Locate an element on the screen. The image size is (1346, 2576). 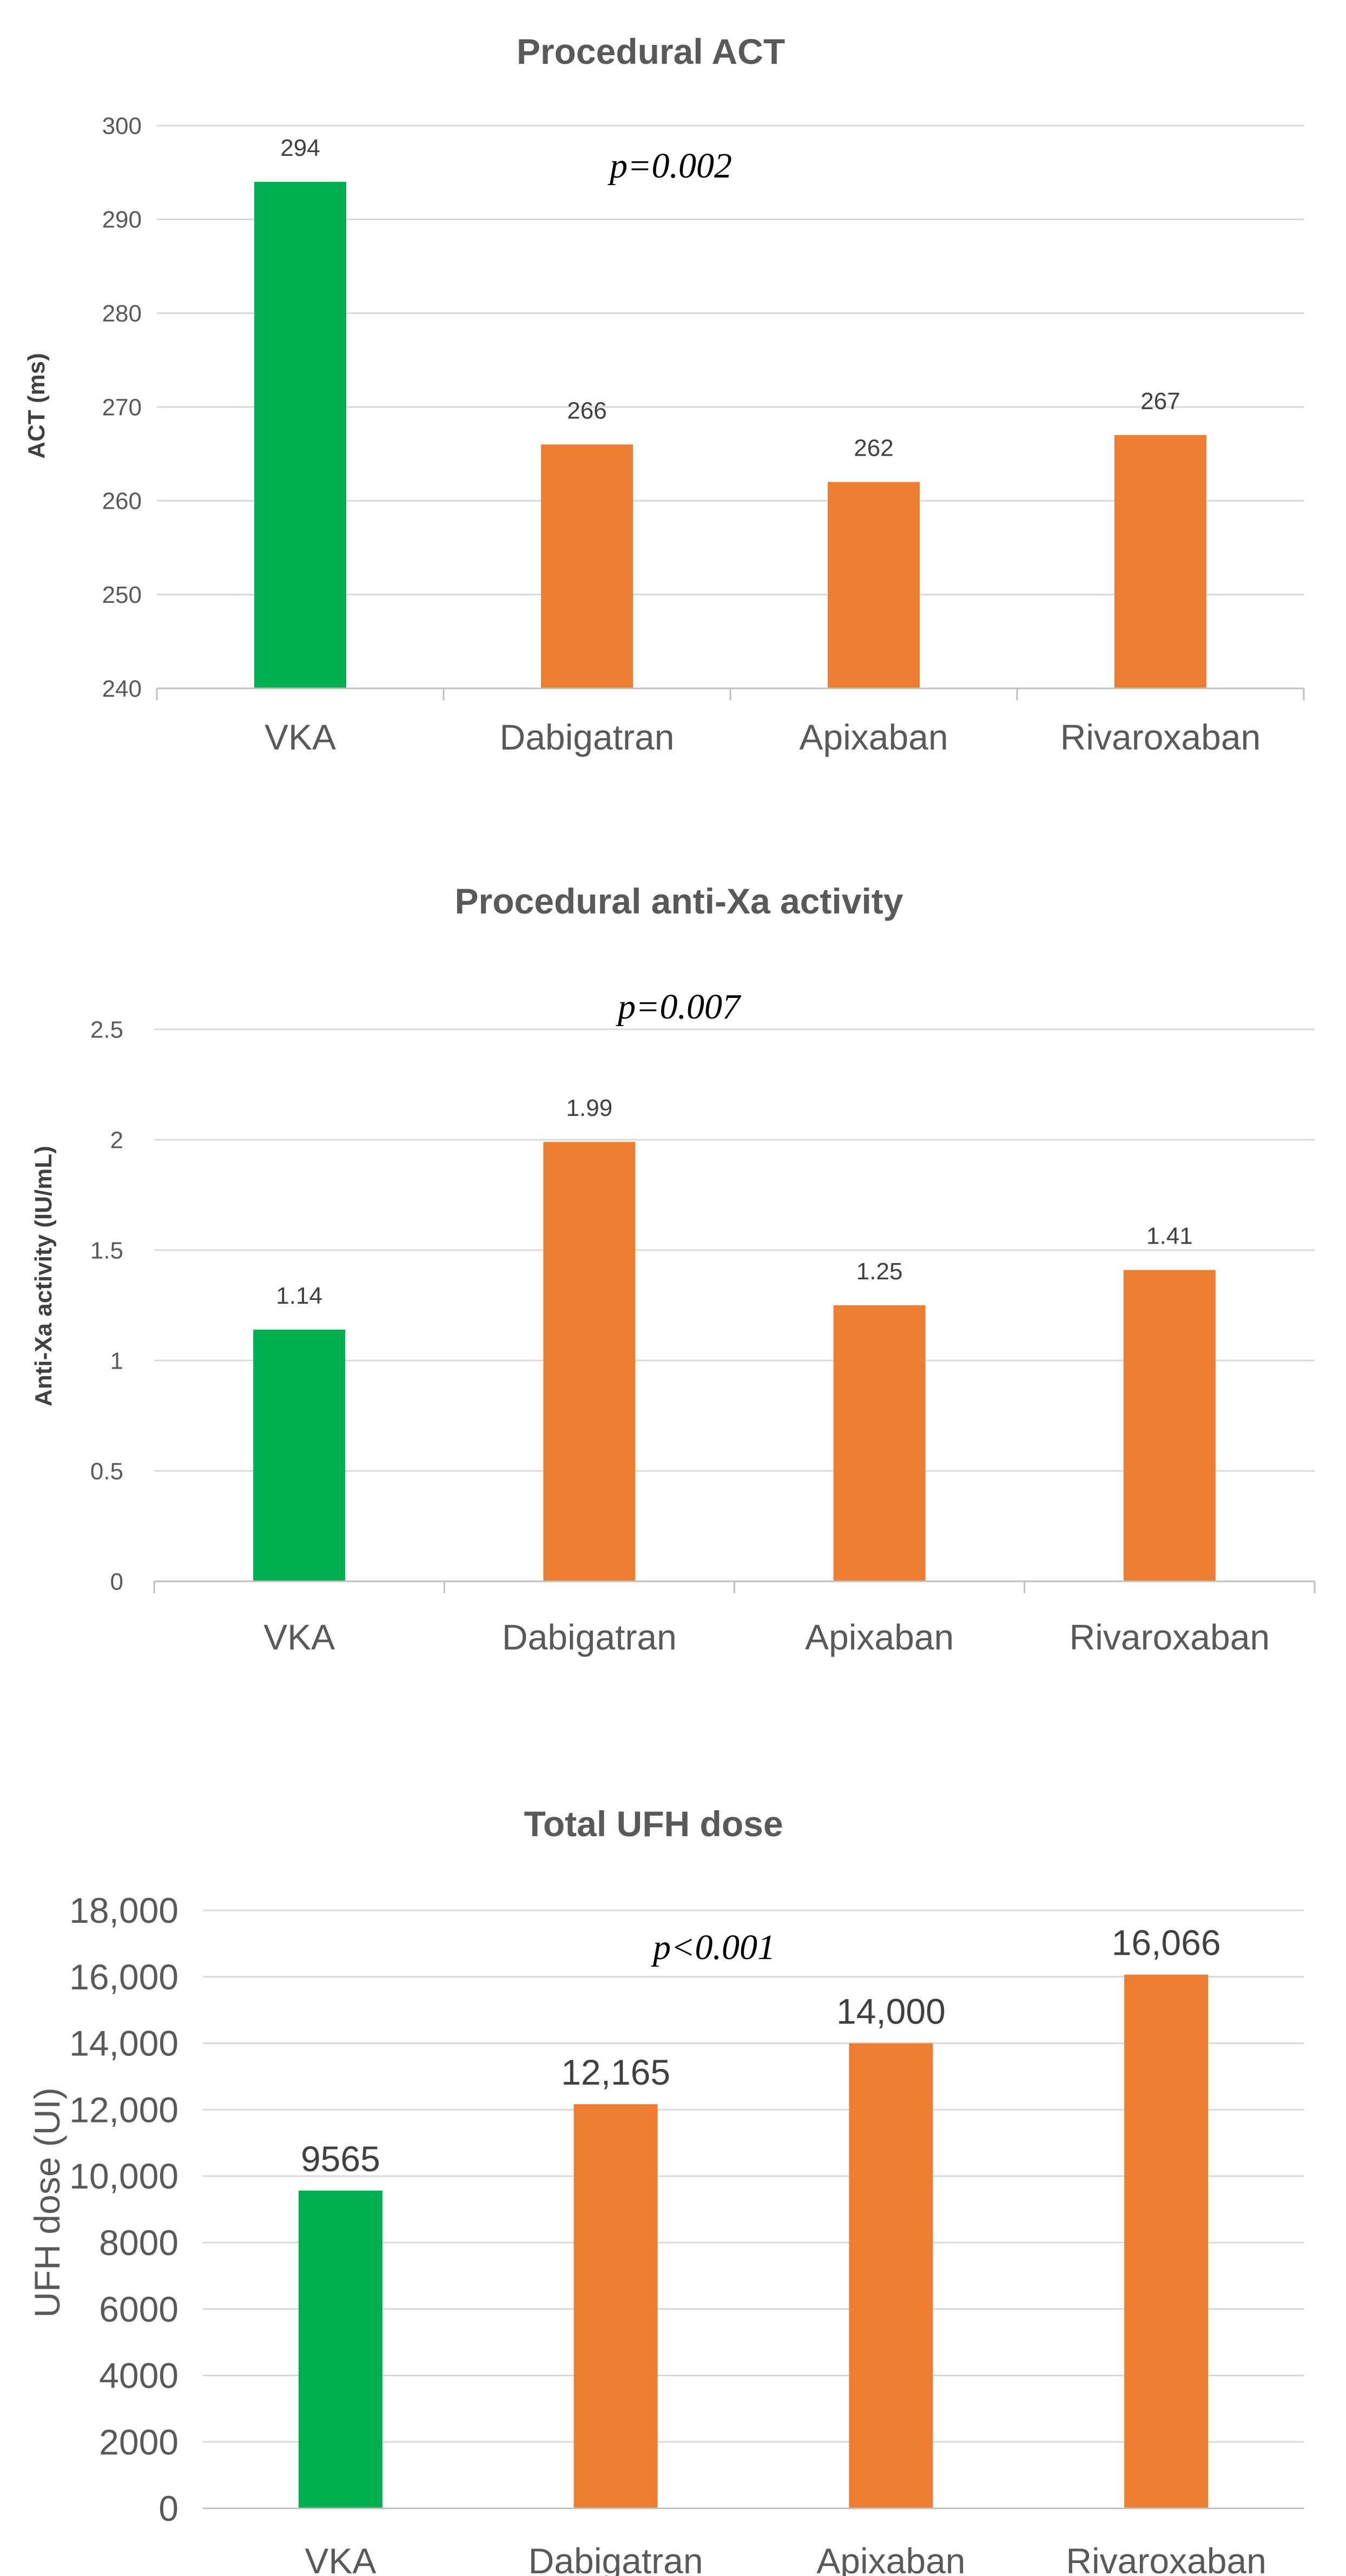
y-tick-labels: 0 0.5 1 1.5 2 2.5 is located at coordinates (106, 1305).